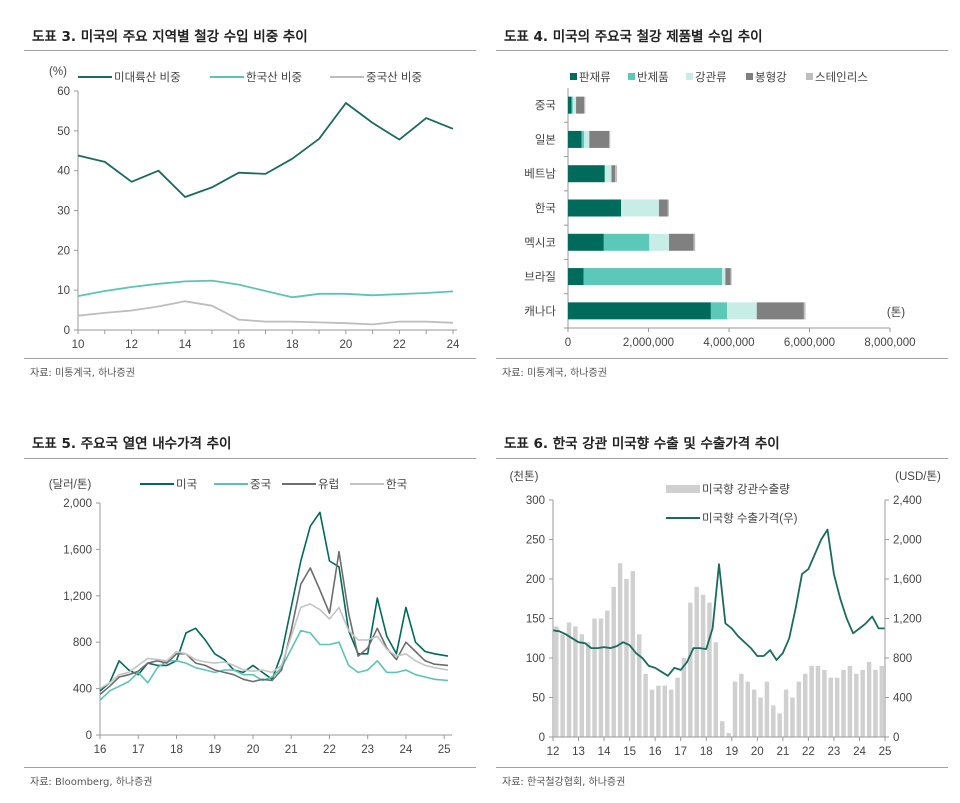 This screenshot has width=960, height=803. Describe the element at coordinates (170, 37) in the screenshot. I see `figure-title: 도표 3. 미국의 주요 지역별 철강 수입 비중 추이` at that location.